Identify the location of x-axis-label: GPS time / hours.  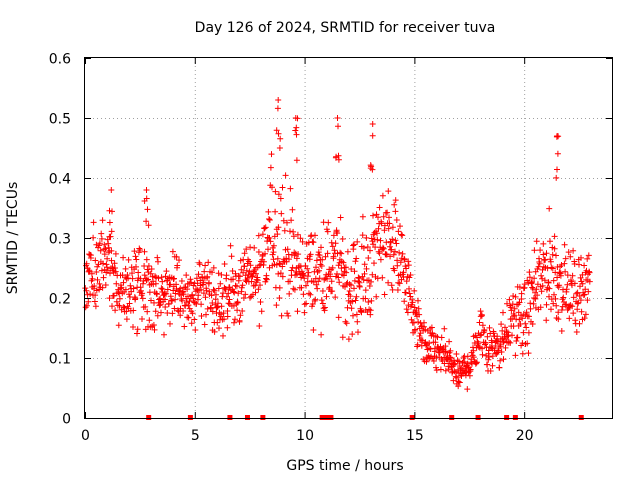
(344, 466).